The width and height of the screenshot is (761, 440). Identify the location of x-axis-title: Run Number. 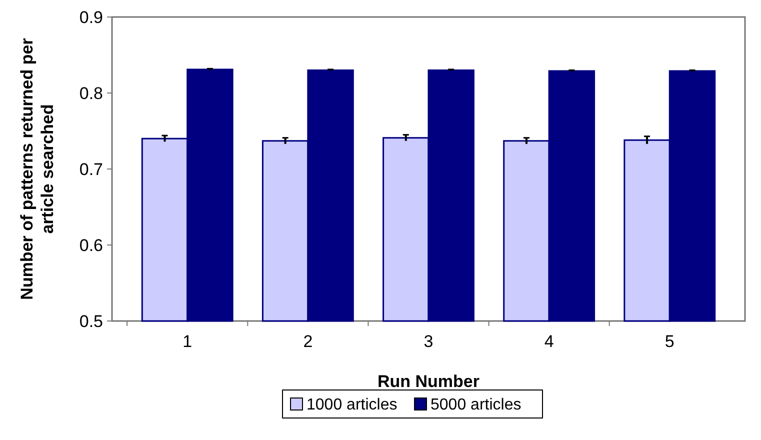
(429, 381).